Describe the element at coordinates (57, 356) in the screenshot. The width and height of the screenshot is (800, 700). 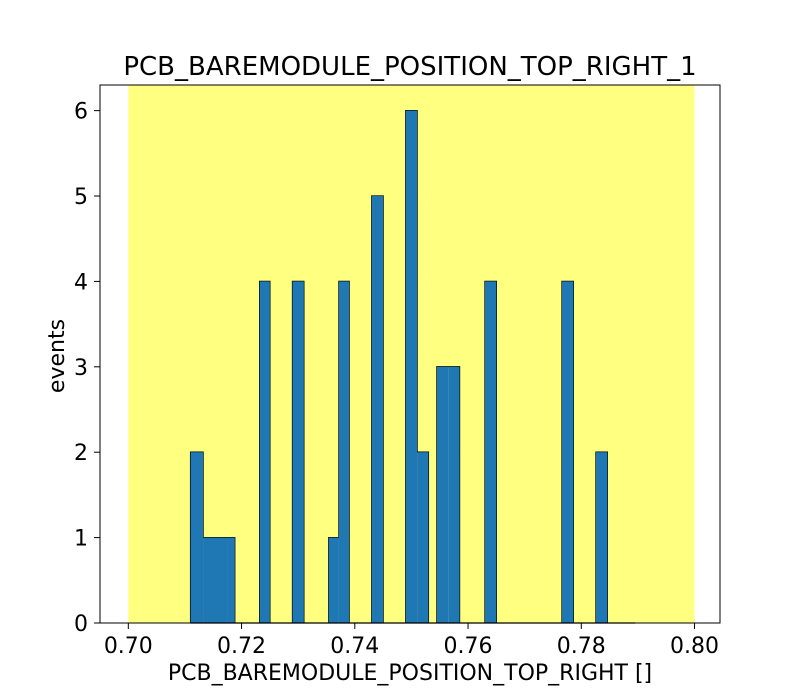
I see `y-axis-label: events` at that location.